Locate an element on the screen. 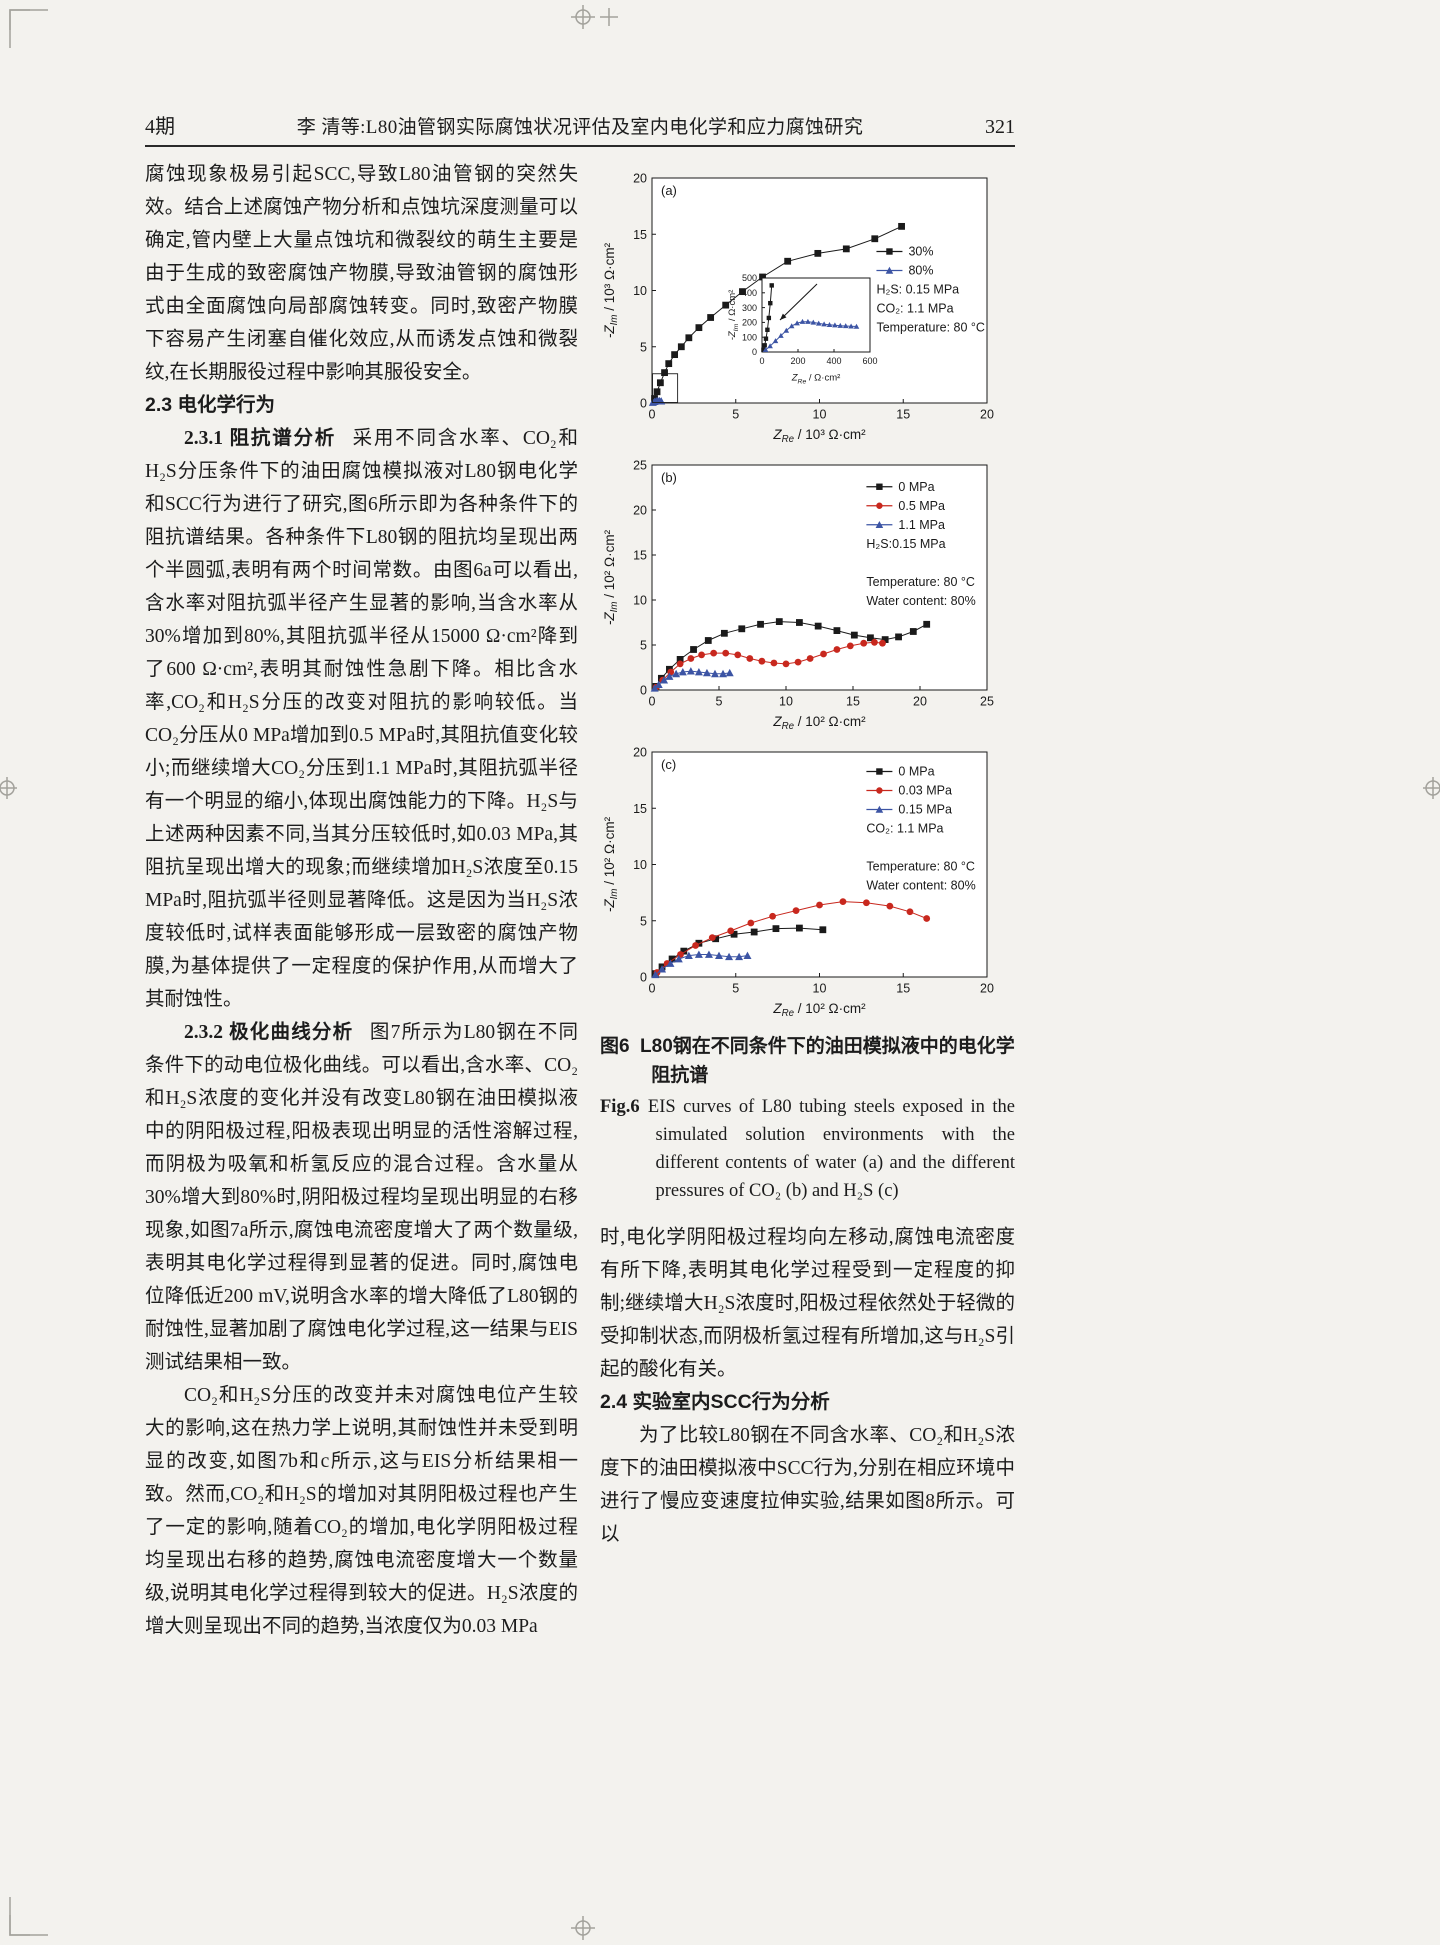 The width and height of the screenshot is (1440, 1945). header-rule is located at coordinates (580, 146).